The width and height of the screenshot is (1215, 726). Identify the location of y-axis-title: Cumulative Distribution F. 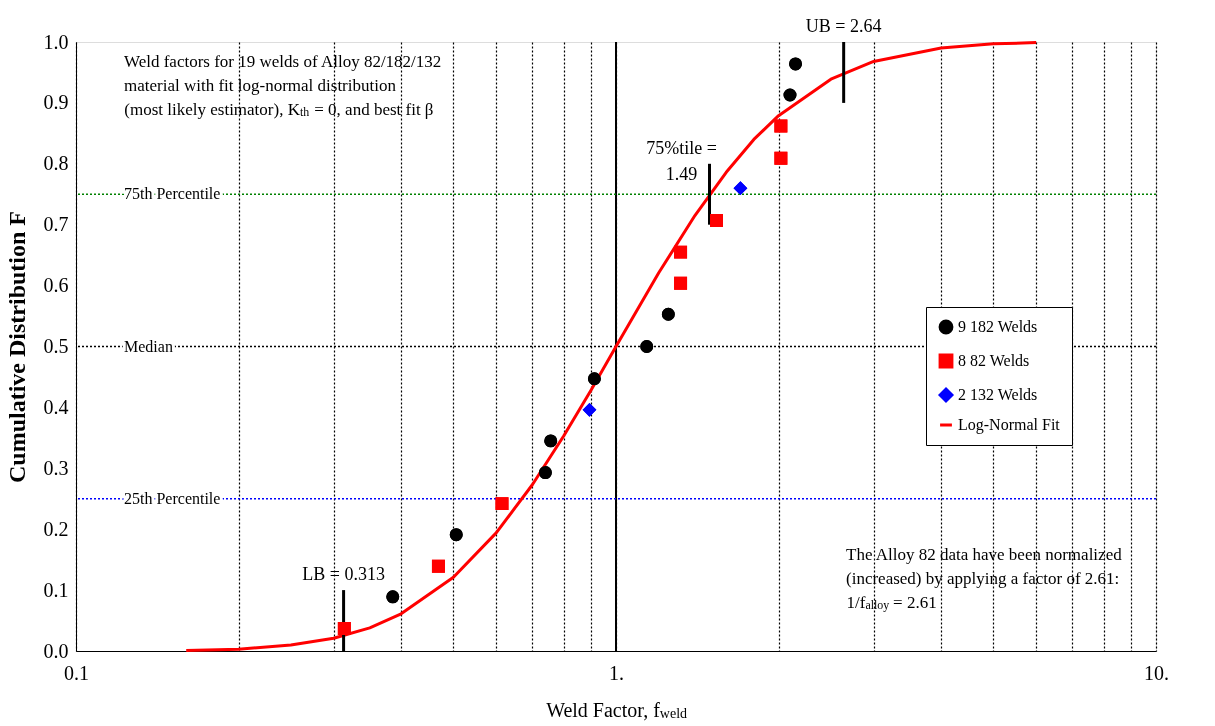
(16, 347).